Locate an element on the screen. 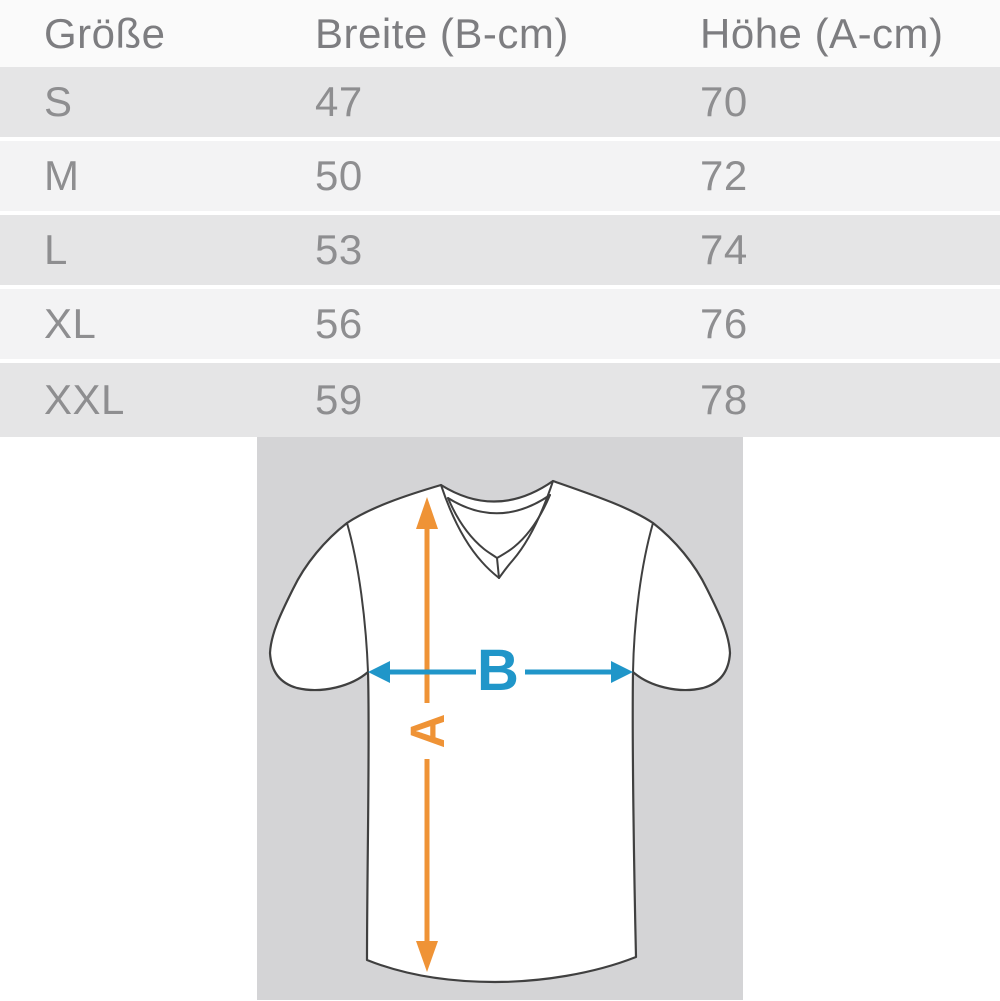 This screenshot has width=1000, height=1001. size-cell: XXL is located at coordinates (84, 399).